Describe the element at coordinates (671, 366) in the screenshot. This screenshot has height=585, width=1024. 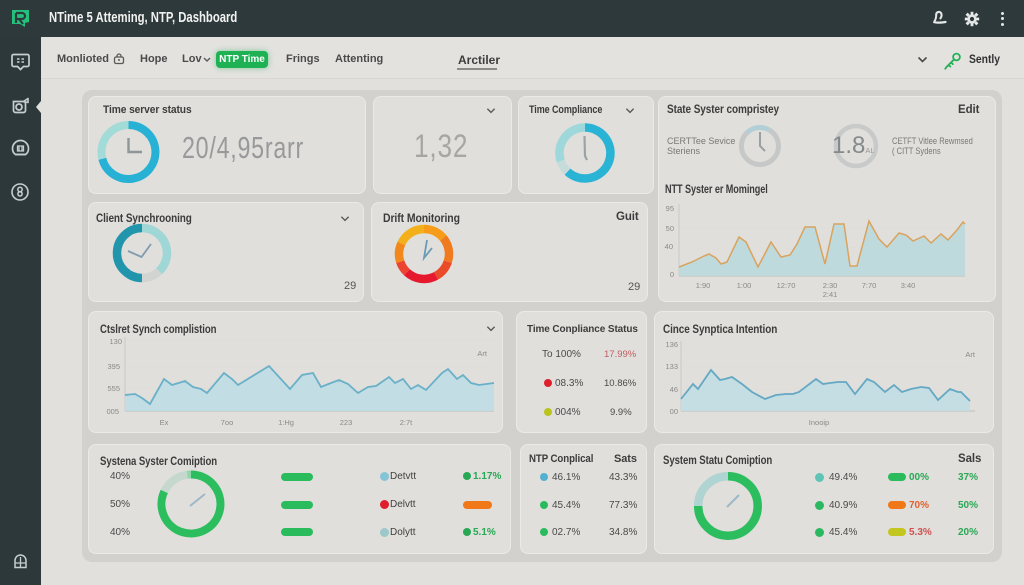
I see `svg-text: 133` at that location.